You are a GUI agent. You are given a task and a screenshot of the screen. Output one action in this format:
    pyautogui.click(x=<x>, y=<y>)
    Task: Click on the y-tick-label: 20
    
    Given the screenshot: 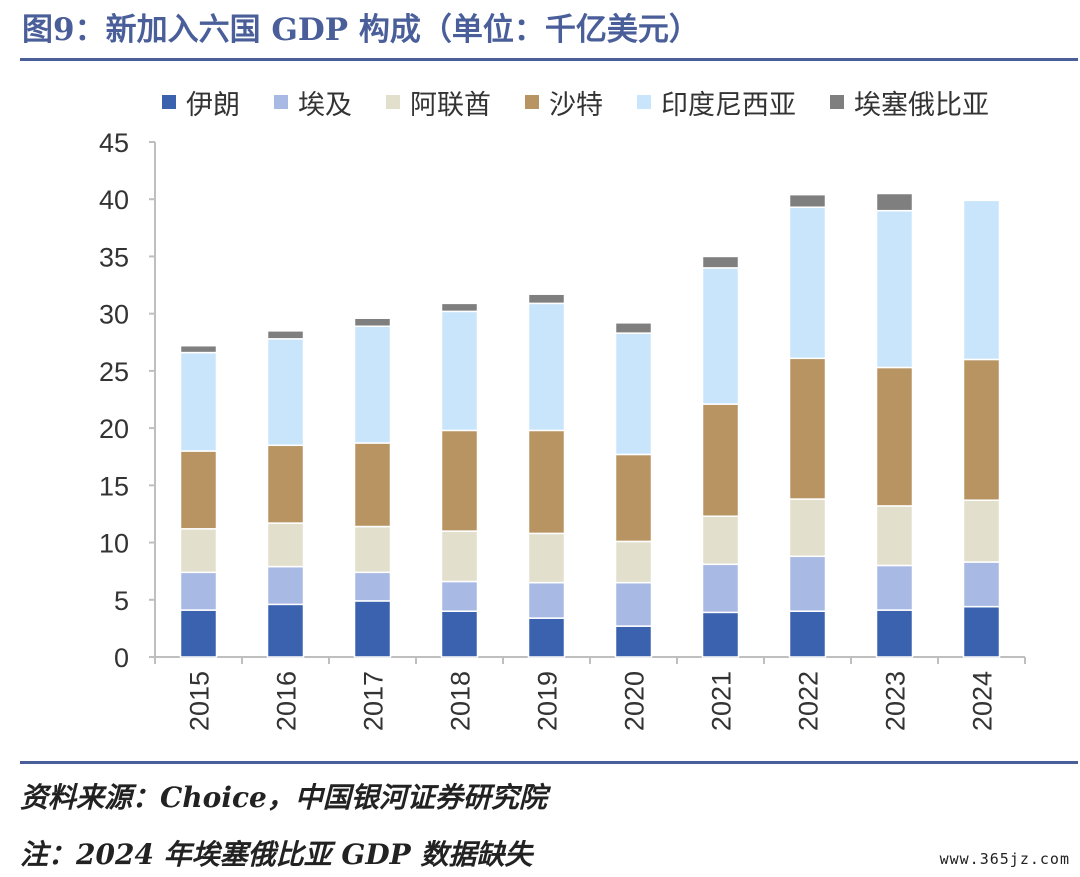 What is the action you would take?
    pyautogui.click(x=114, y=429)
    